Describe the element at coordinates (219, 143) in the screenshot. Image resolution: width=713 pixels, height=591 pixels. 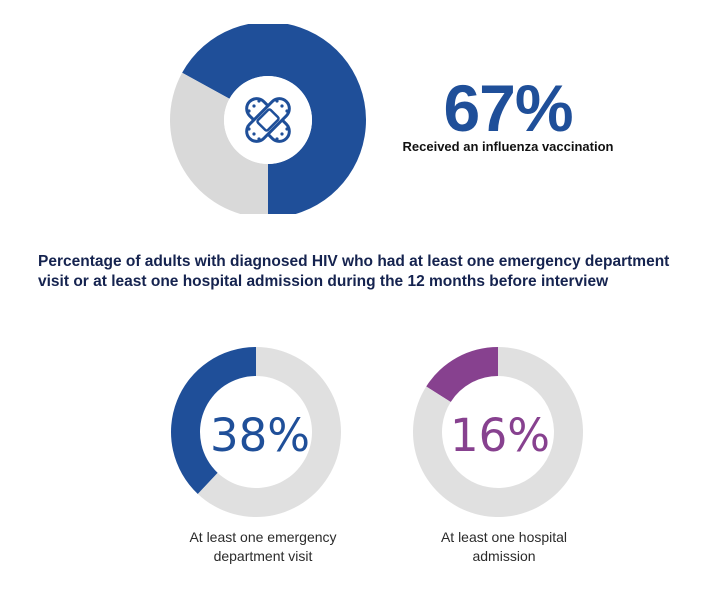
I see `influenza-slice-remainder` at that location.